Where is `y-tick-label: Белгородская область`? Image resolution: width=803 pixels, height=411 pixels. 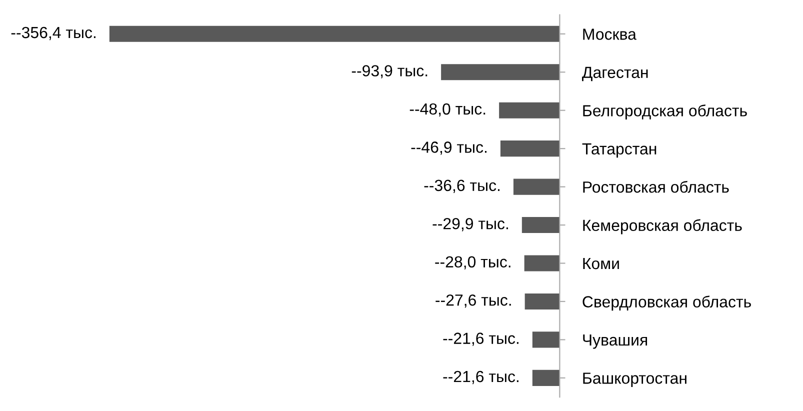 y-tick-label: Белгородская область is located at coordinates (665, 112).